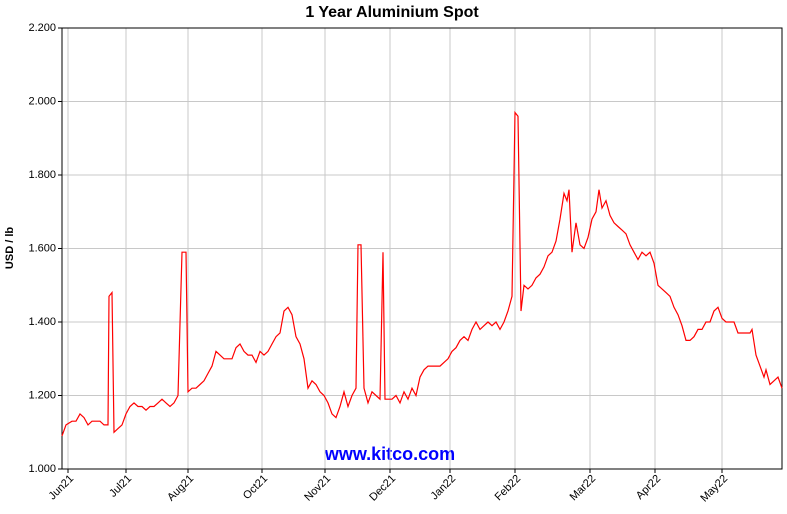 This screenshot has width=787, height=514. Describe the element at coordinates (42, 28) in the screenshot. I see `y-tick-label: 2.200` at that location.